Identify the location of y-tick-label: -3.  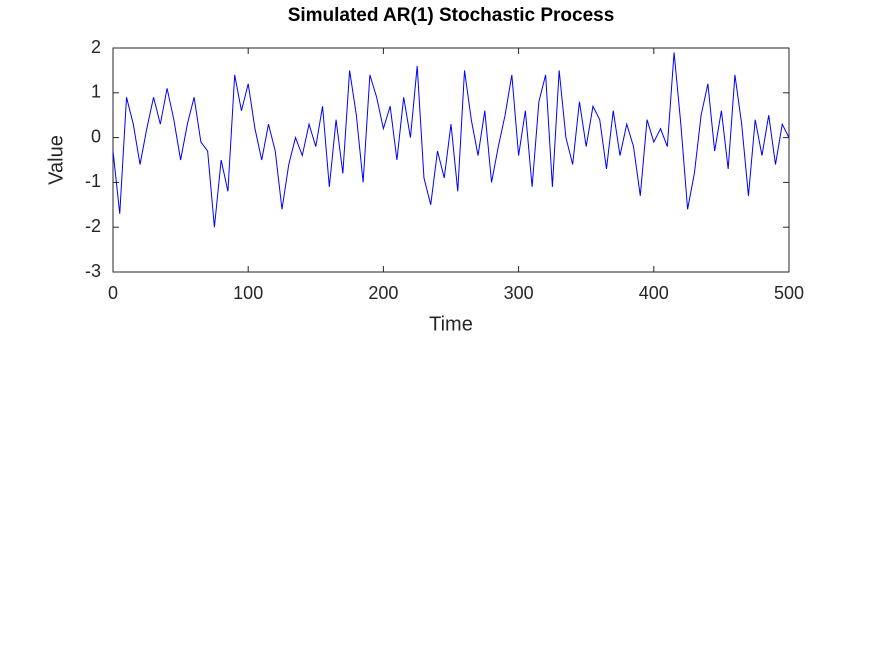
(93, 271).